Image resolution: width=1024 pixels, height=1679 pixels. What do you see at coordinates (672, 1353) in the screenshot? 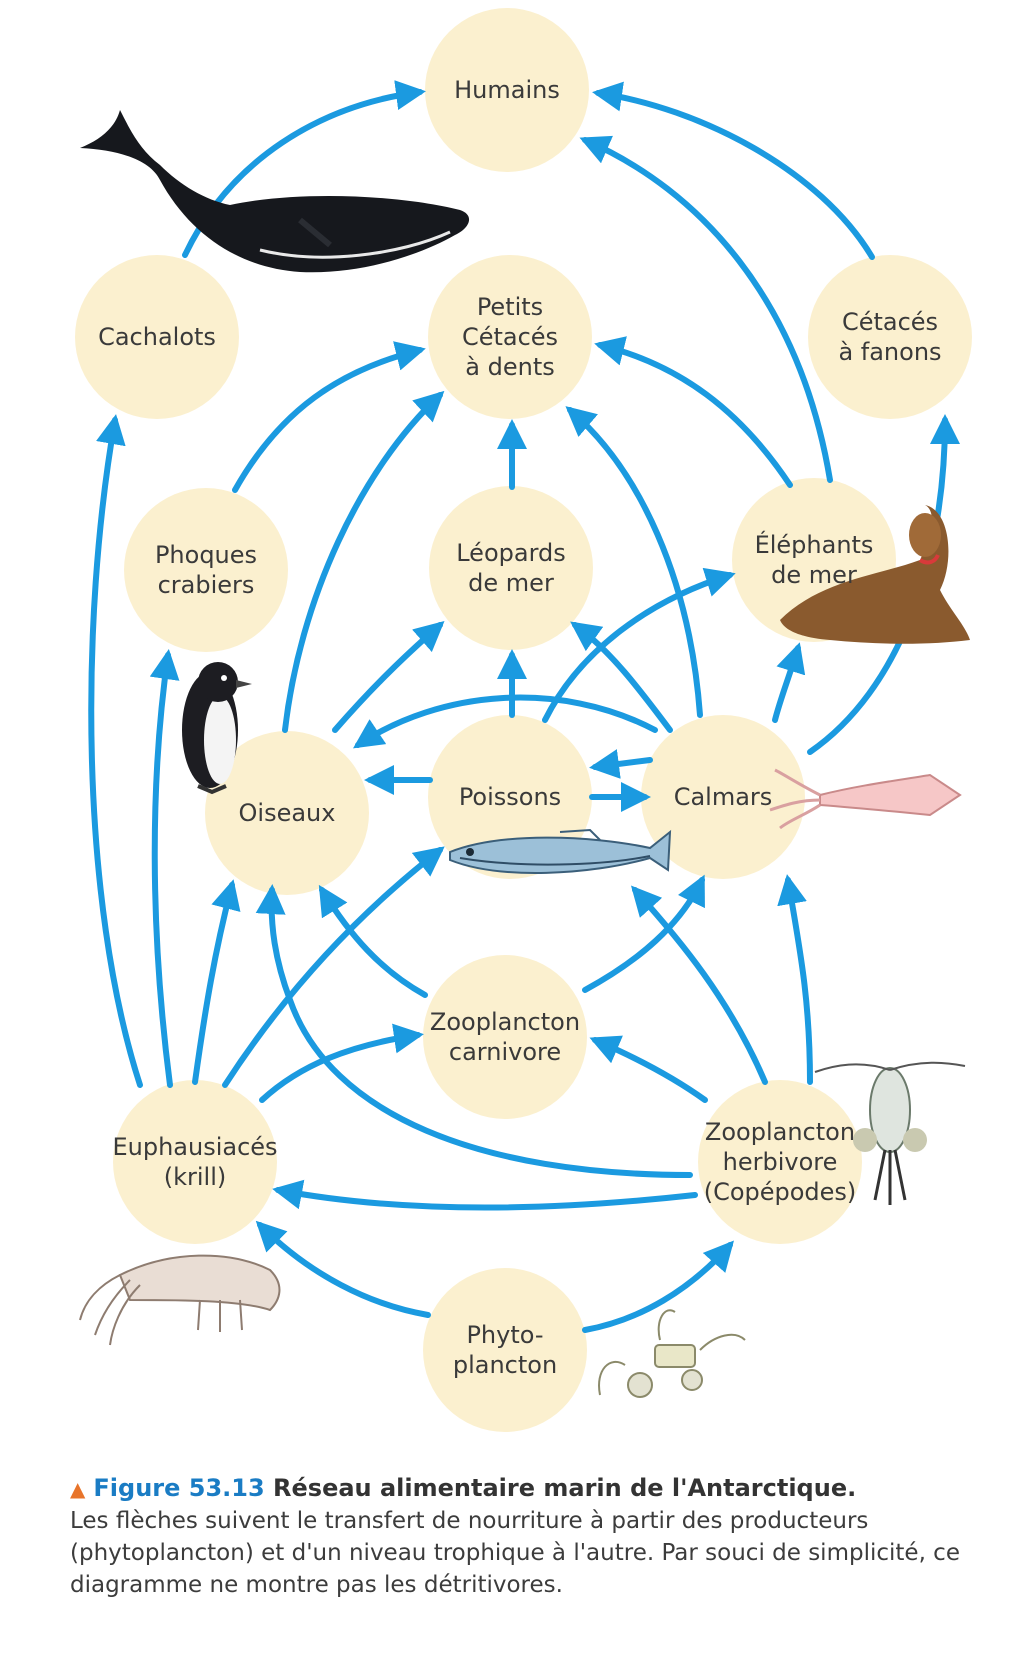
I see `phytoplankton-icon` at bounding box center [672, 1353].